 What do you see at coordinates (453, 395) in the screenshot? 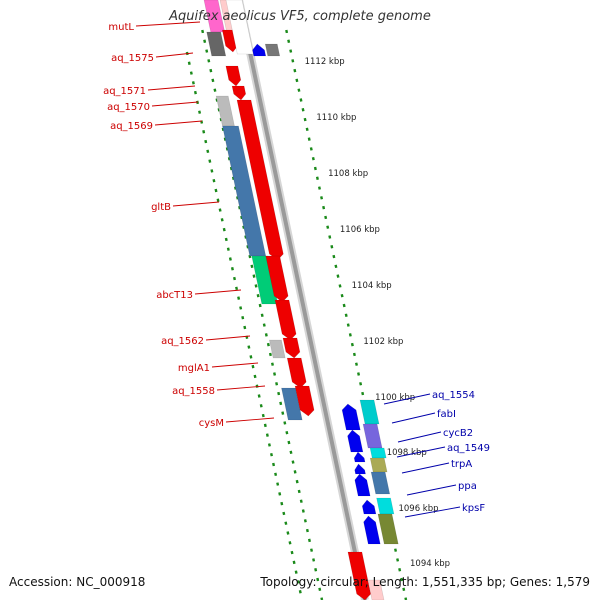
I see `right-gene-label: aq_1554` at bounding box center [453, 395].